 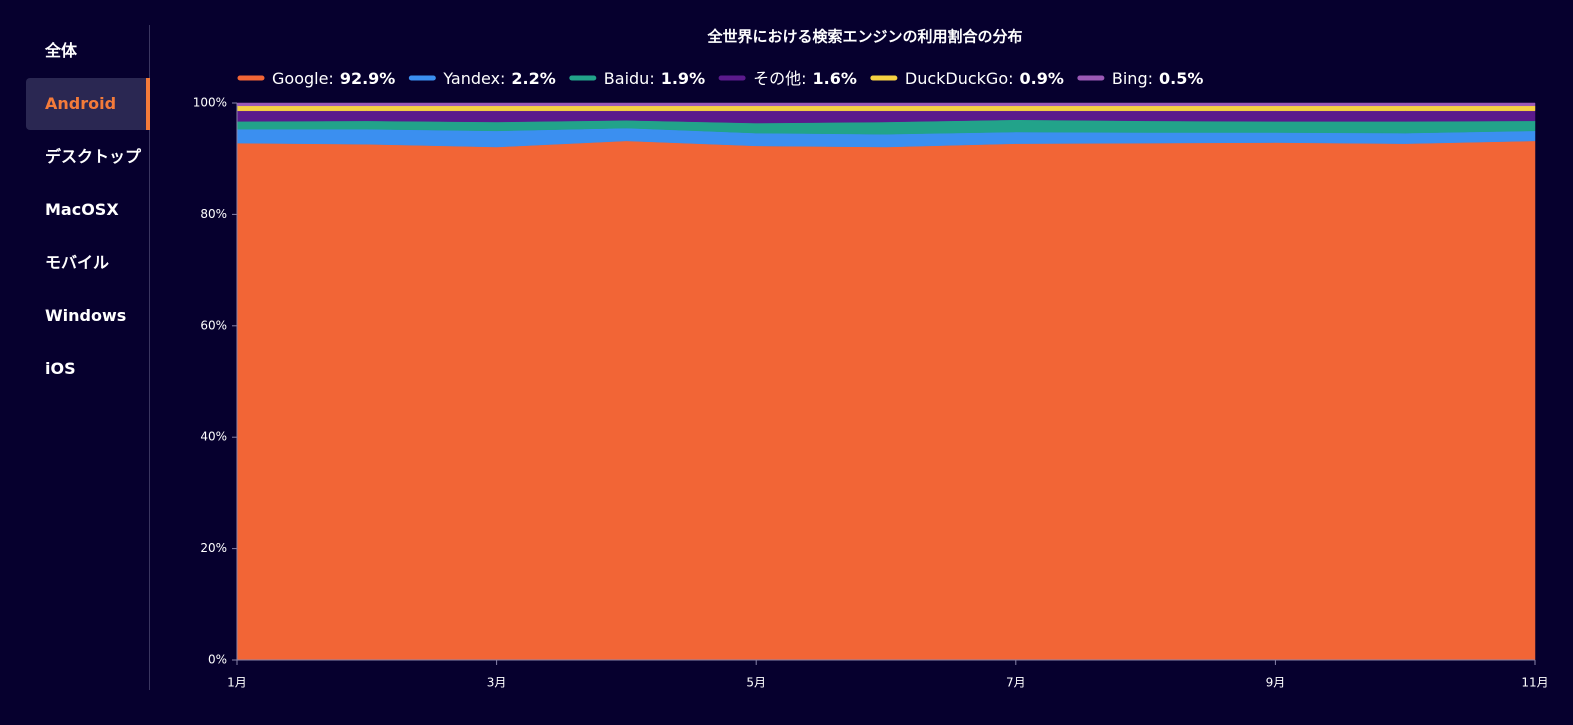 What do you see at coordinates (1181, 78) in the screenshot?
I see `legend-share: 0.5%` at bounding box center [1181, 78].